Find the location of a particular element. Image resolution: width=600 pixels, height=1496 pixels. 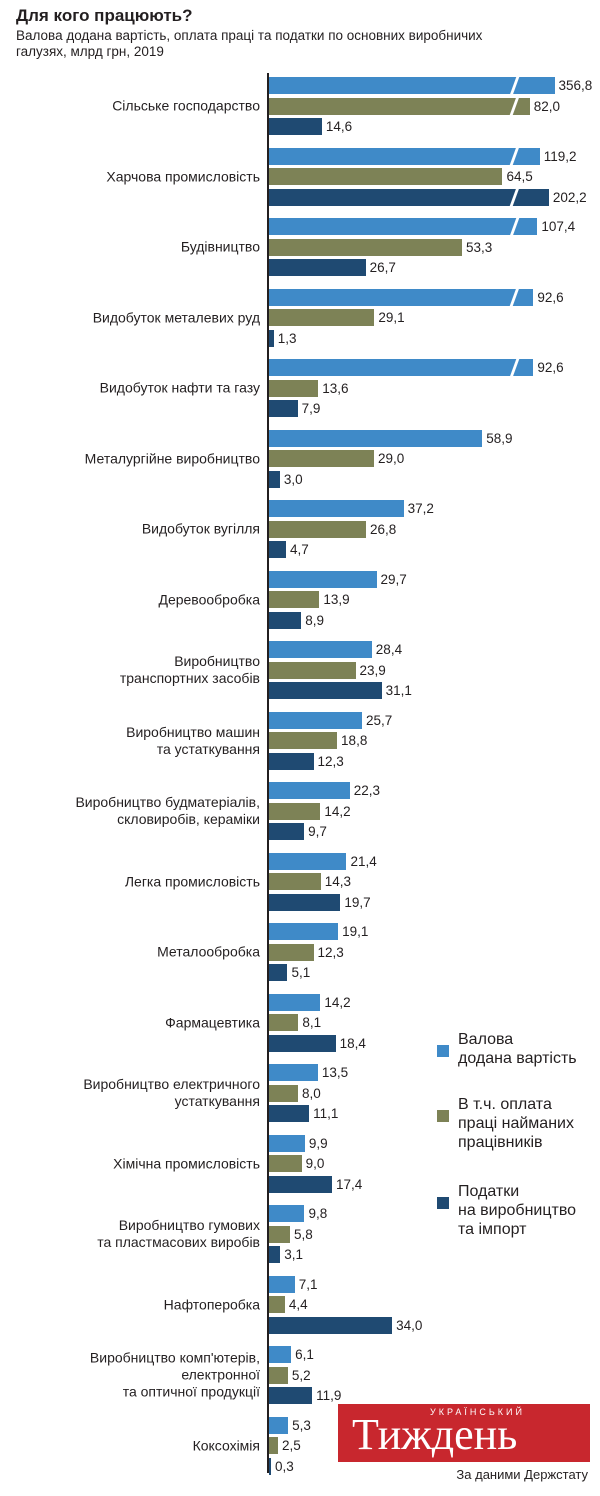

value-label: 34,0 is located at coordinates (409, 1325).